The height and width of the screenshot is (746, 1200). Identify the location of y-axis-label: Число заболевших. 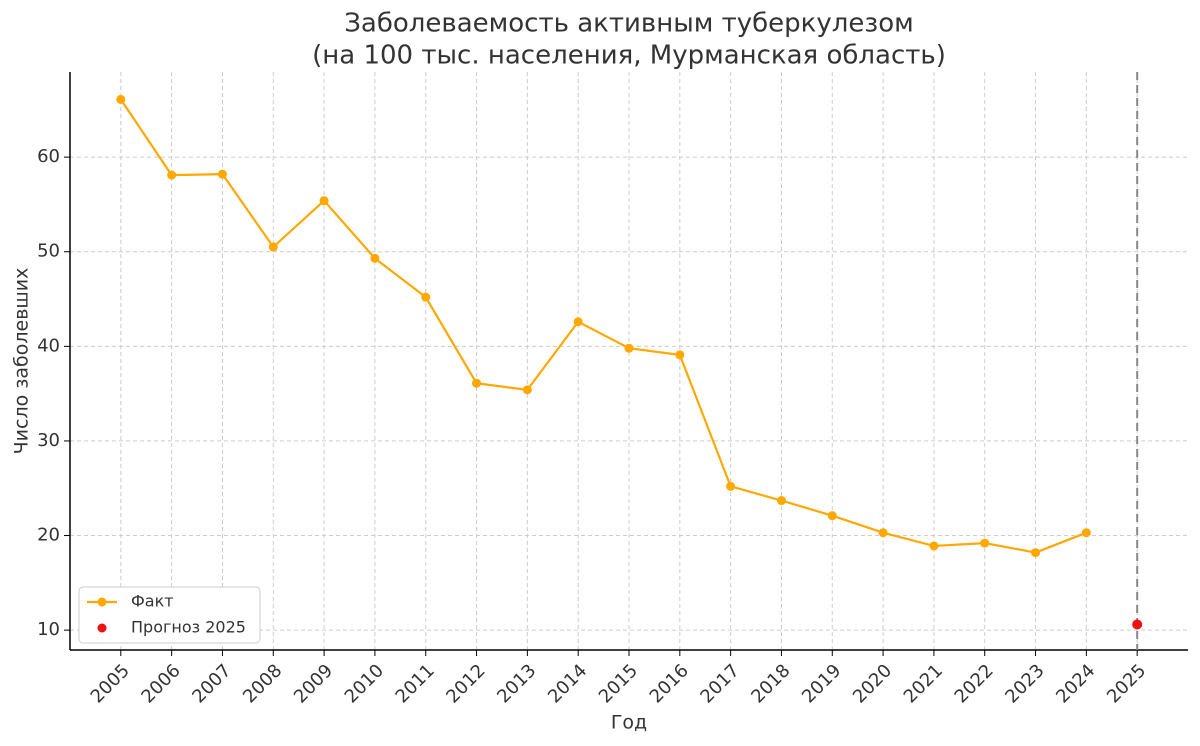
(22, 361).